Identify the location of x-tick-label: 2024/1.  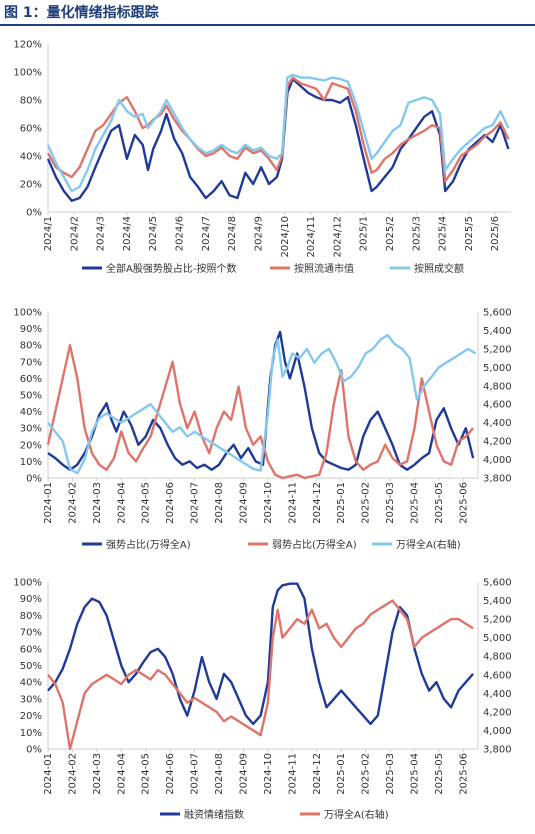
(48, 233).